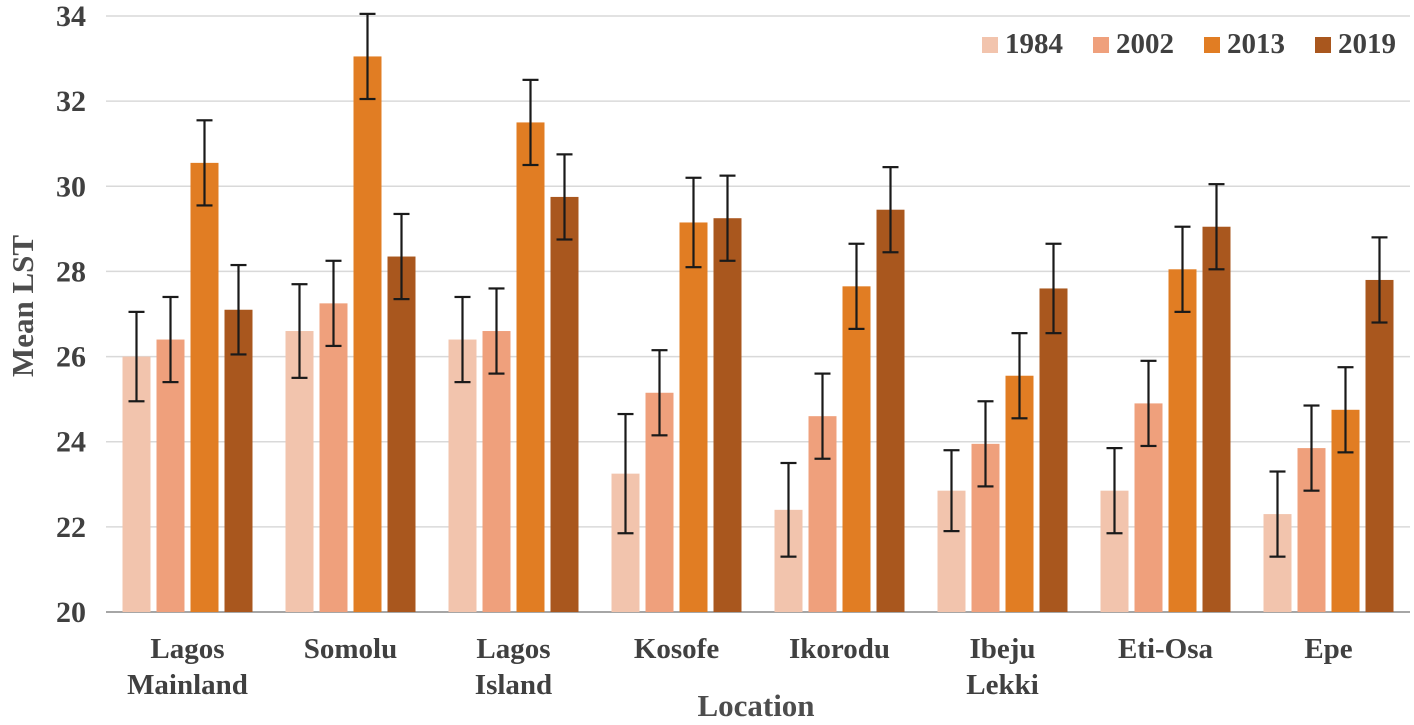 Image resolution: width=1414 pixels, height=725 pixels. What do you see at coordinates (756, 705) in the screenshot?
I see `x-axis-title: Location` at bounding box center [756, 705].